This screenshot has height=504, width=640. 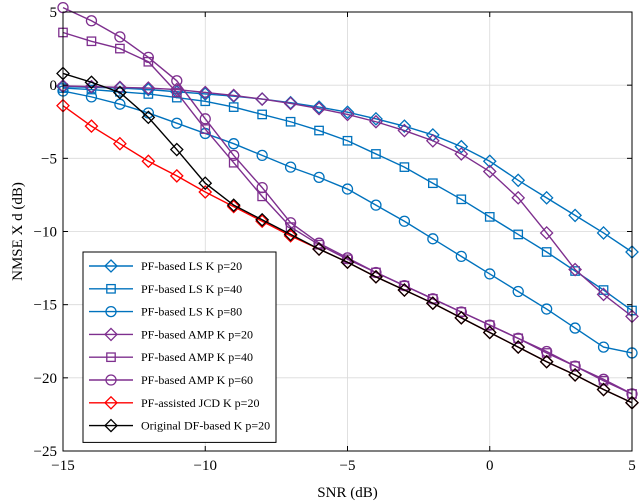 What do you see at coordinates (62, 466) in the screenshot?
I see `x-tick-label: −15` at bounding box center [62, 466].